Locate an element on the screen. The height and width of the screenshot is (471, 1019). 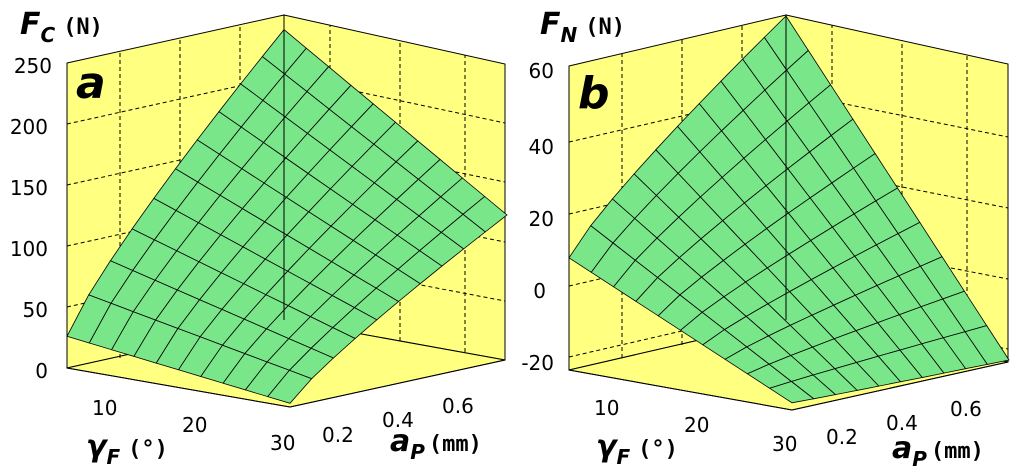
chart-a-y-ticks: 0.2 0.4 0.6 is located at coordinates (398, 420).